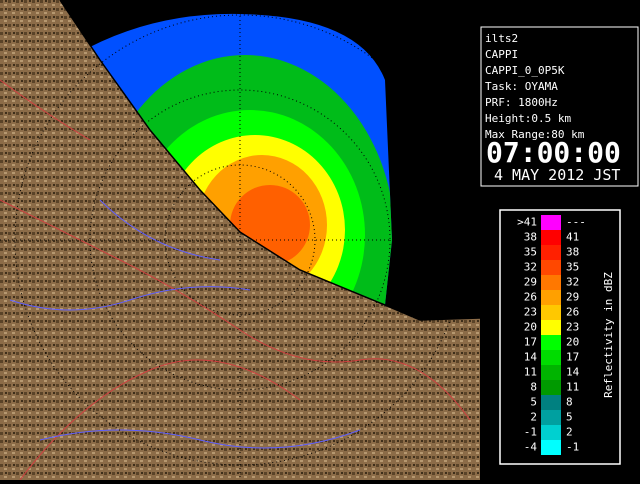 The image size is (640, 484). Describe the element at coordinates (525, 70) in the screenshot. I see `info-line: CAPPI_0_0P5K` at that location.